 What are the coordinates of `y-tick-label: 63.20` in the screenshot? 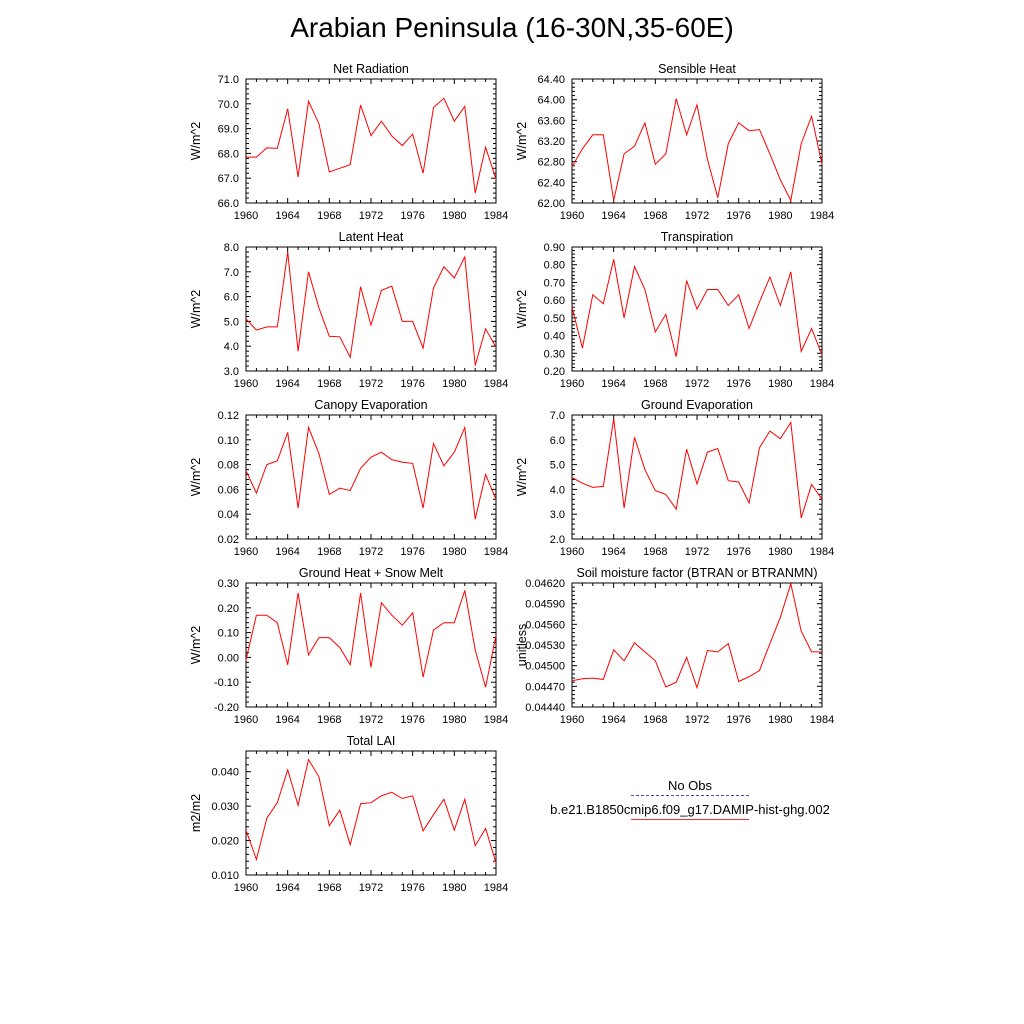 It's located at (551, 142).